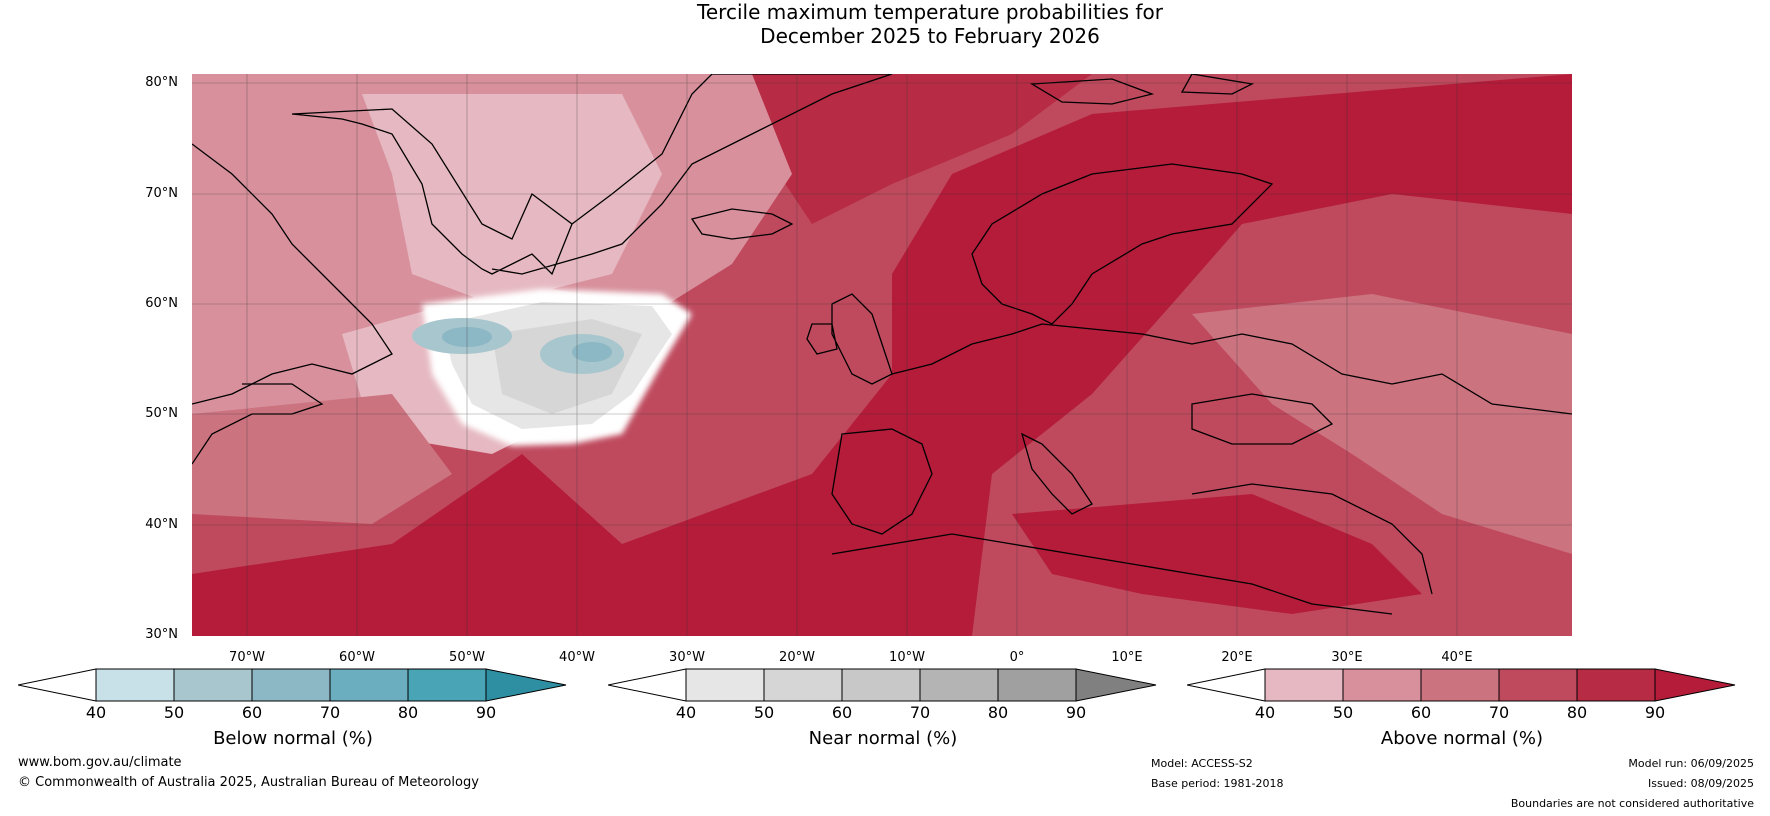 The image size is (1770, 816). What do you see at coordinates (1347, 657) in the screenshot?
I see `lon-label-30e: 30°E` at bounding box center [1347, 657].